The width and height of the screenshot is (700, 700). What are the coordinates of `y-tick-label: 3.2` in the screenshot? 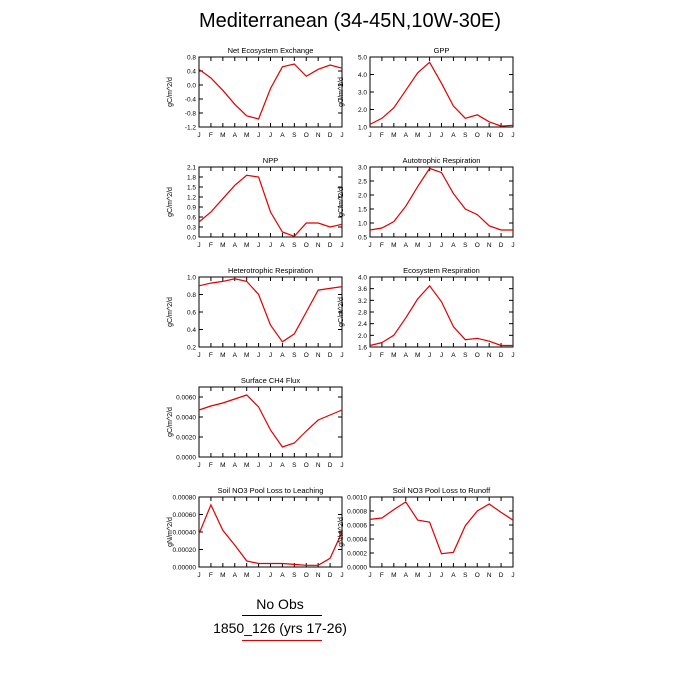 It's located at (362, 301).